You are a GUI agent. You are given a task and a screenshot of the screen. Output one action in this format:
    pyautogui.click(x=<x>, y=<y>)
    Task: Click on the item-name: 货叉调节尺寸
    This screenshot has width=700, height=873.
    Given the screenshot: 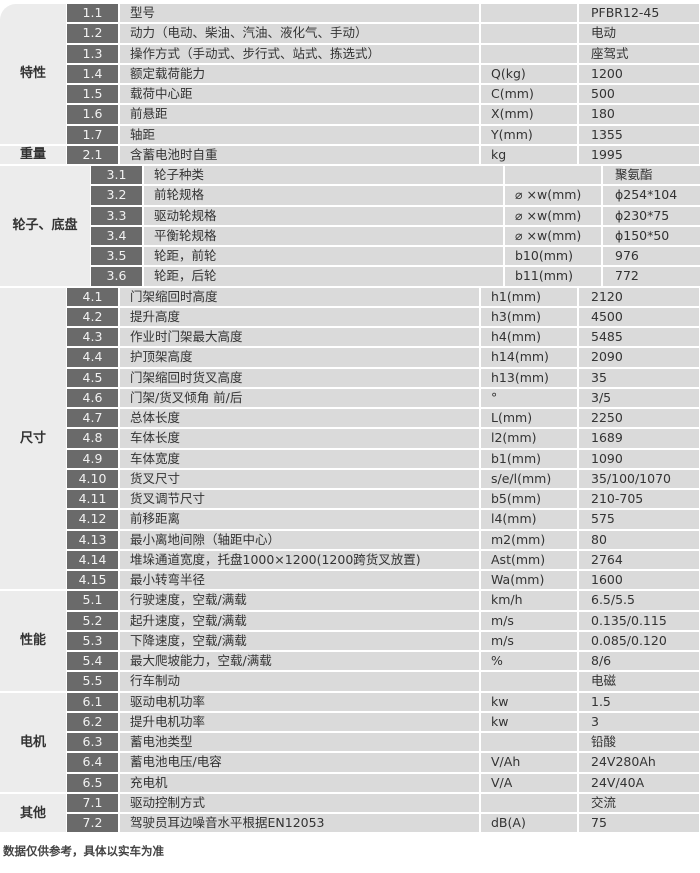 What is the action you would take?
    pyautogui.click(x=299, y=499)
    